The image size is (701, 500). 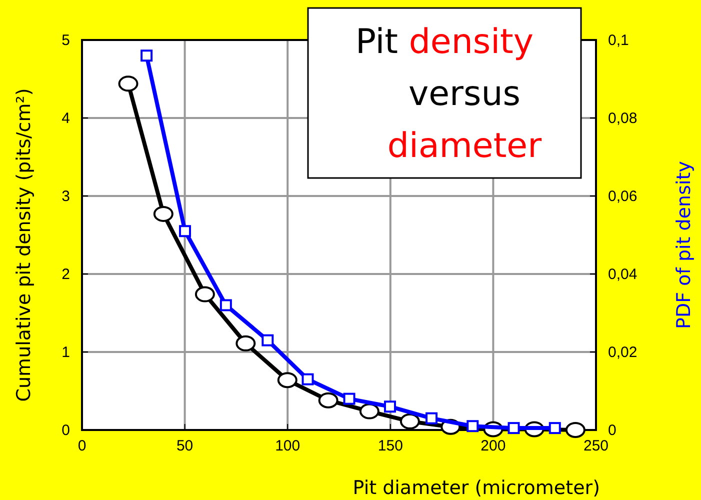 What do you see at coordinates (66, 118) in the screenshot?
I see `y-tick-label: 4` at bounding box center [66, 118].